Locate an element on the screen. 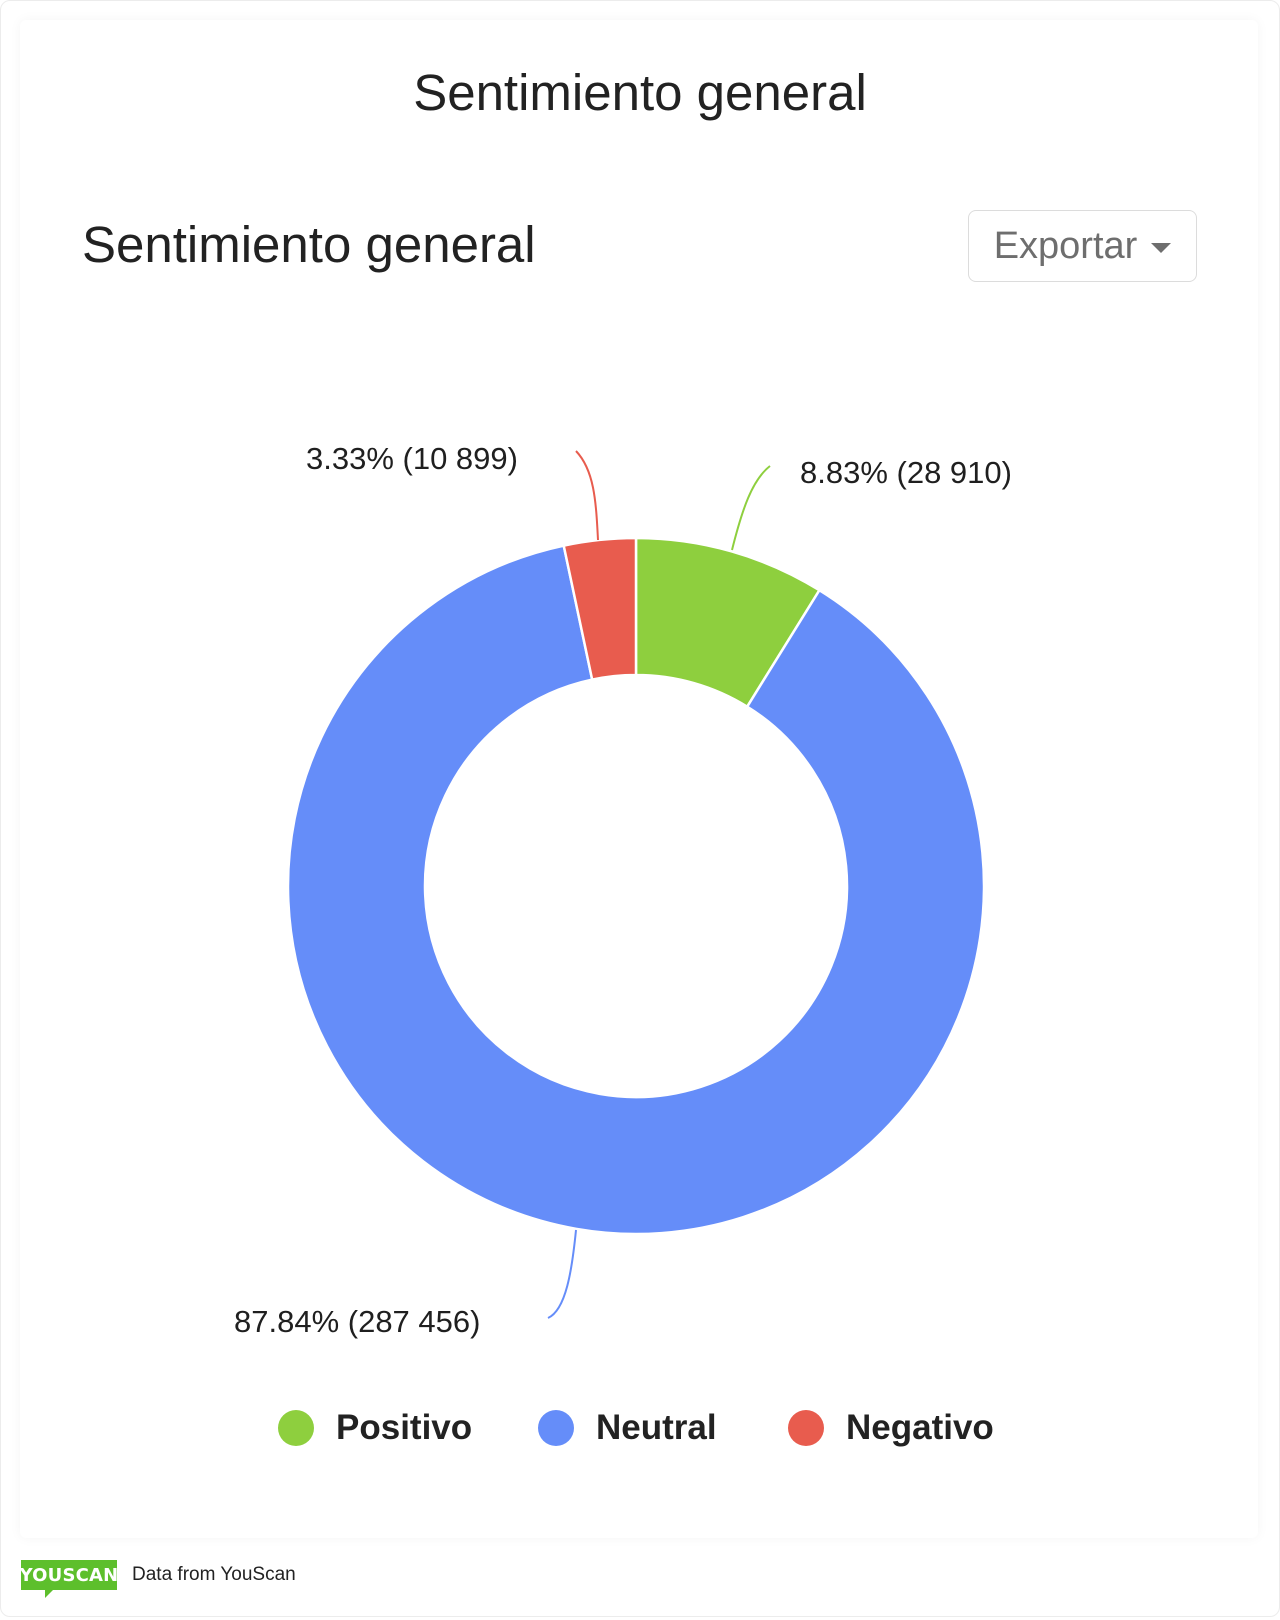 Image resolution: width=1280 pixels, height=1620 pixels. legend-item-positivo: Positivo is located at coordinates (375, 1428).